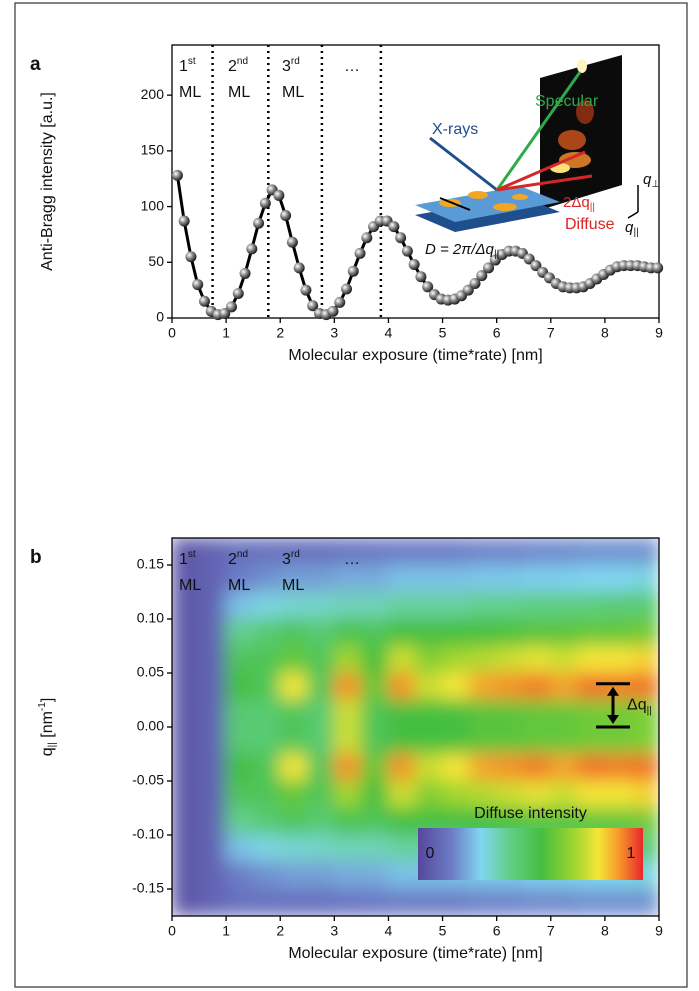  I want to click on x-tick-label: 5, so click(443, 333).